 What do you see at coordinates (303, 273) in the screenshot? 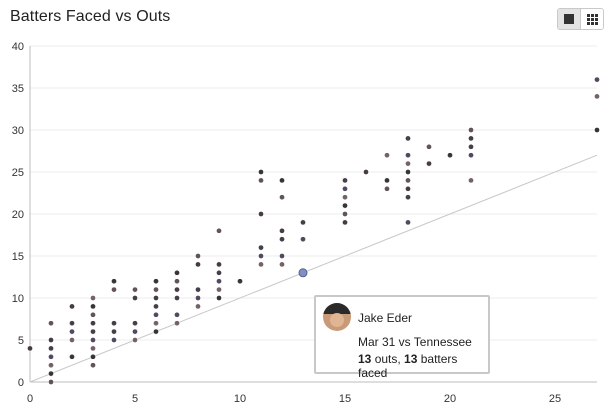
I see `highlighted-point` at bounding box center [303, 273].